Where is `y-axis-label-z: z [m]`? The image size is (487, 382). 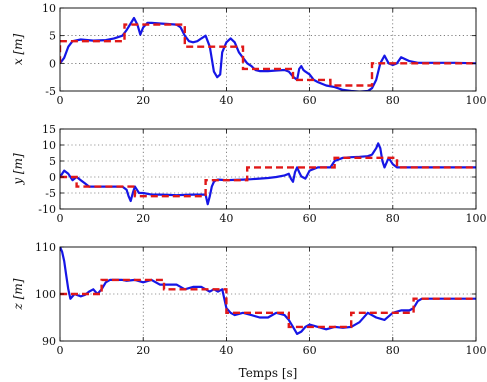 y-axis-label-z: z [m] is located at coordinates (18, 294).